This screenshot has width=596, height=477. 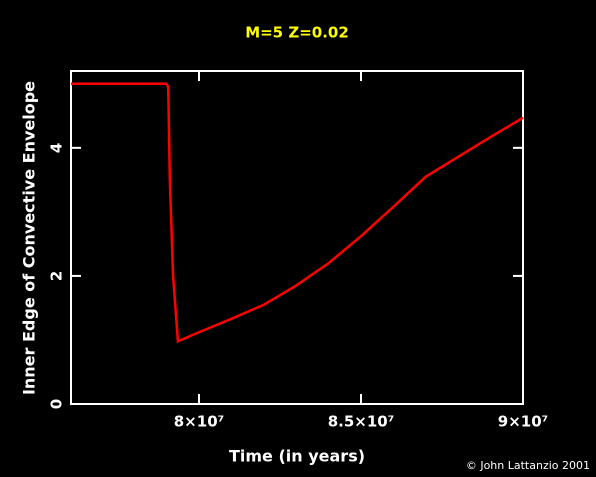 I want to click on y-axis-label: Inner Edge of Convective Envelope, so click(x=29, y=238).